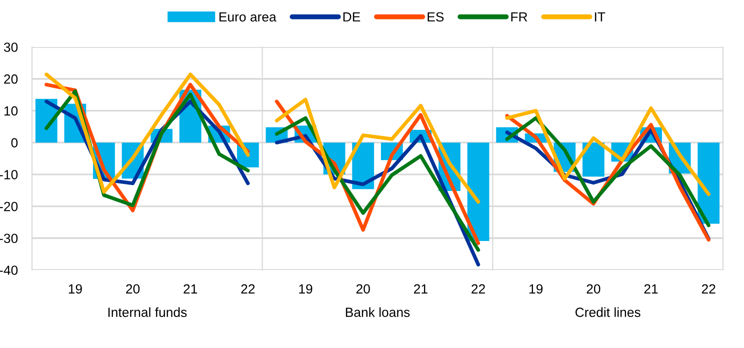 Image resolution: width=744 pixels, height=348 pixels. I want to click on y-tick-label: 10, so click(11, 111).